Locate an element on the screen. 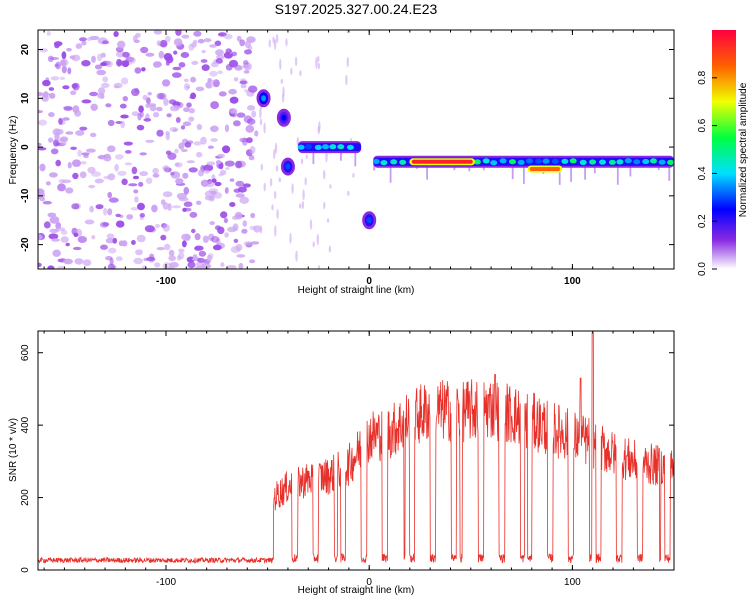  spectrogram-y-label: Frequency (Hz) is located at coordinates (13, 150).